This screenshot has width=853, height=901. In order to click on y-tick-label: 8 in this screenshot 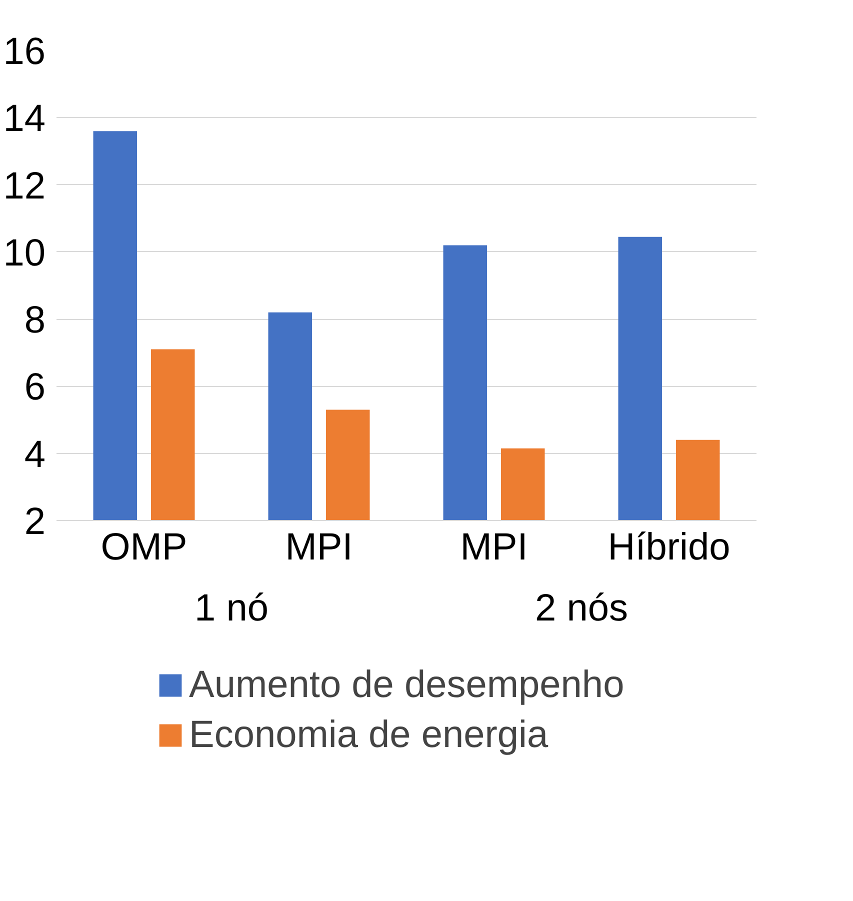, I will do `click(35, 321)`.